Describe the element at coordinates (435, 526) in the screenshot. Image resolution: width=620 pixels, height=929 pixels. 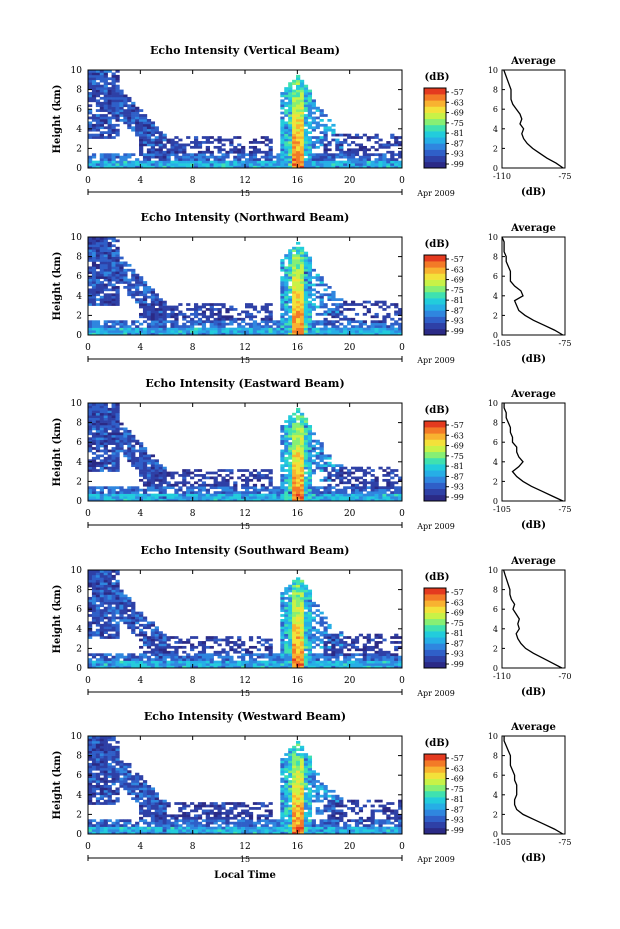
I see `date-label: Apr 2009` at that location.